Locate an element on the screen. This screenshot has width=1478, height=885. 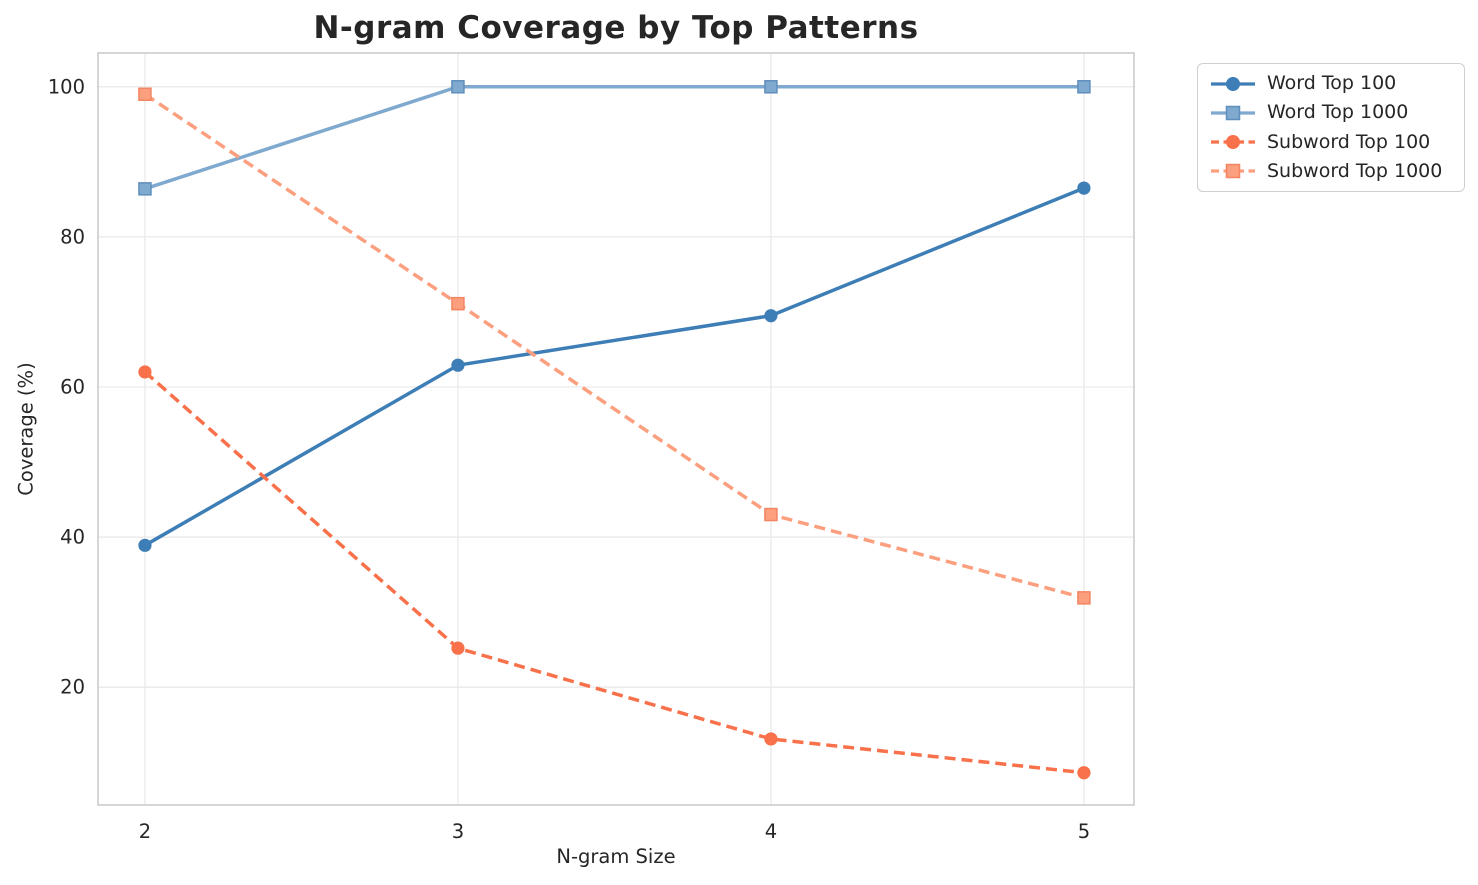
legend-label: Subword Top 100 is located at coordinates (1349, 141).